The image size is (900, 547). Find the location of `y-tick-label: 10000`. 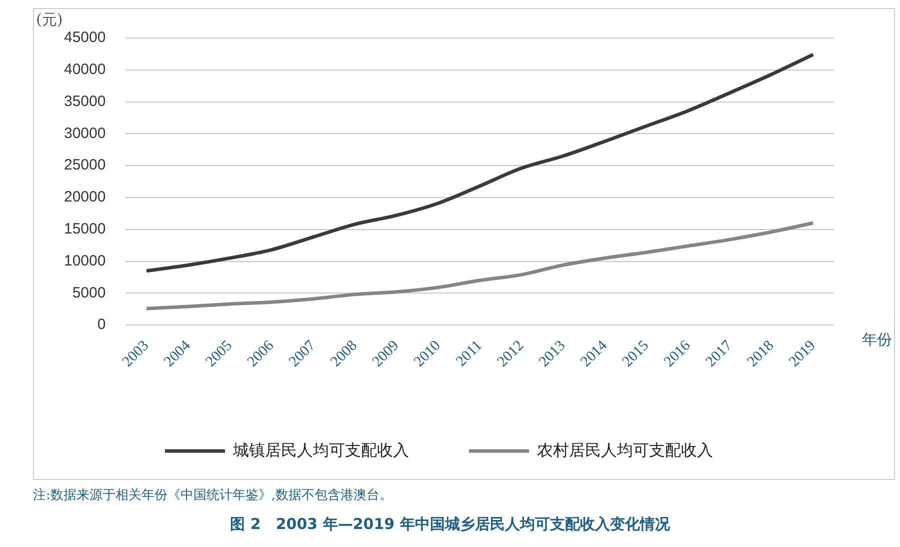

y-tick-label: 10000 is located at coordinates (85, 261).